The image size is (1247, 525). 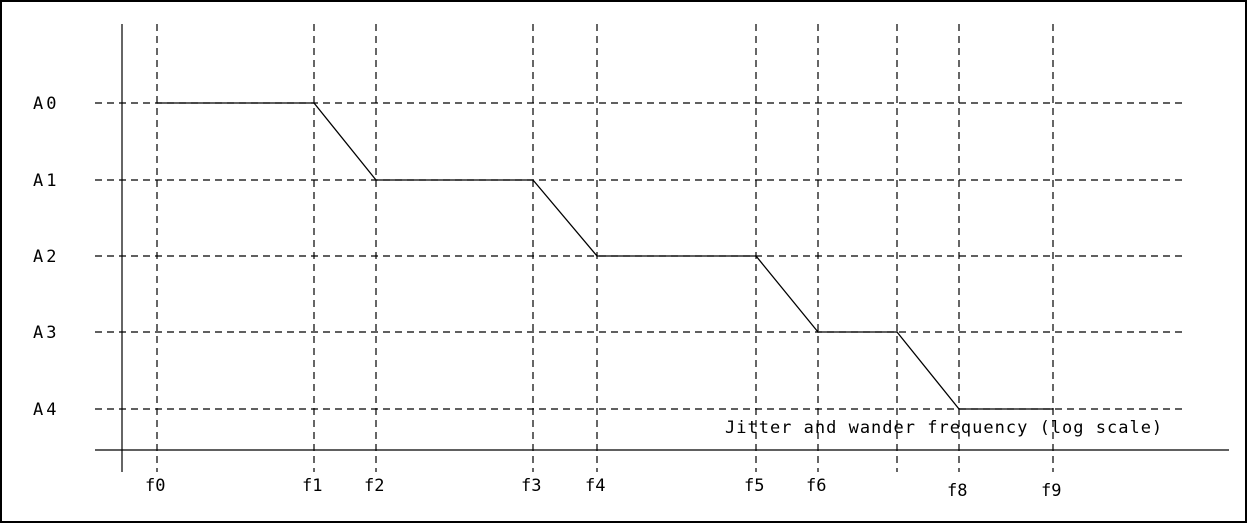 What do you see at coordinates (46, 410) in the screenshot?
I see `y-tick-label: A4` at bounding box center [46, 410].